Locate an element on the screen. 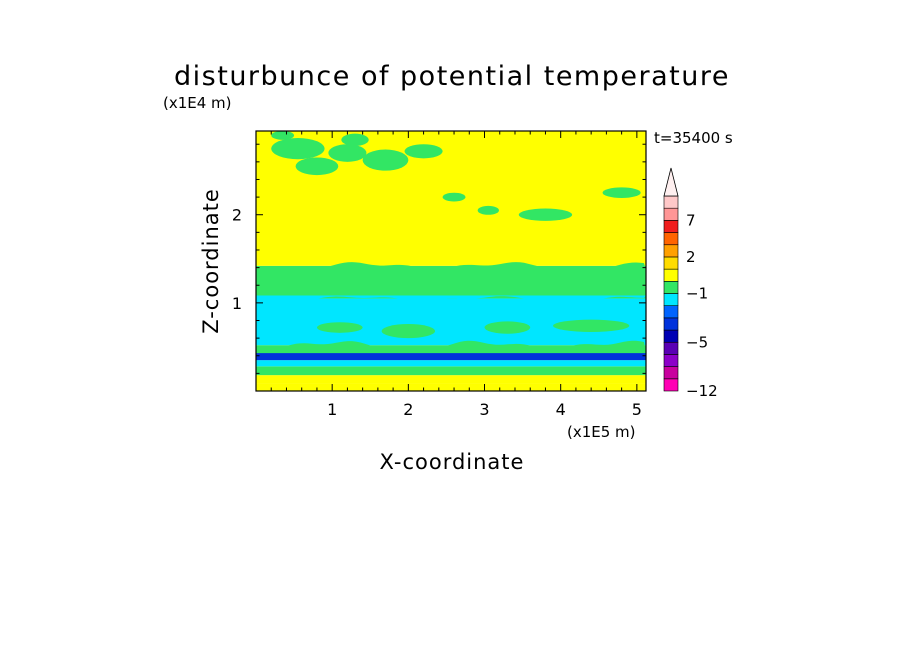 The width and height of the screenshot is (904, 654). x-axis-label: X-coordinate is located at coordinates (452, 462).